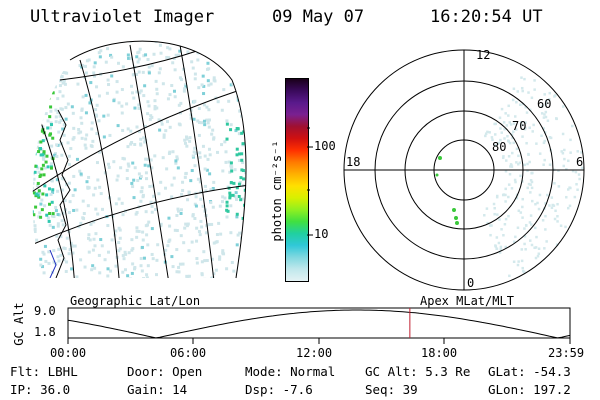 Image resolution: width=600 pixels, height=400 pixels. What do you see at coordinates (499, 147) in the screenshot?
I see `mlat-label-80: 80` at bounding box center [499, 147].